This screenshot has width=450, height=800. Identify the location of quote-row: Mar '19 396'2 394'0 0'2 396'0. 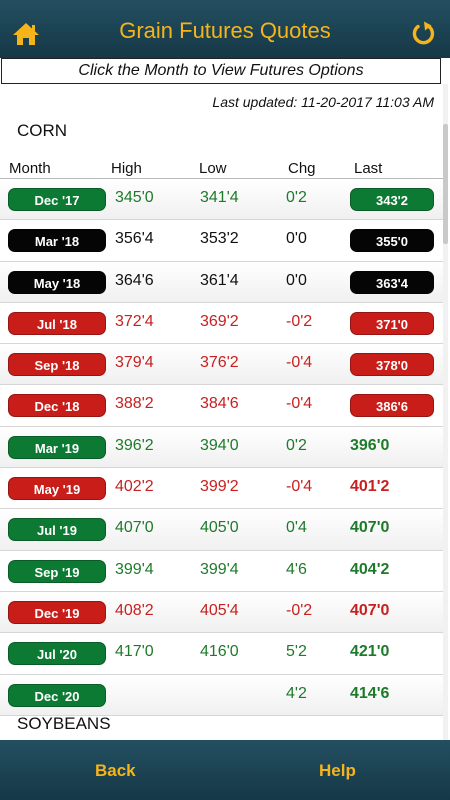
(222, 447).